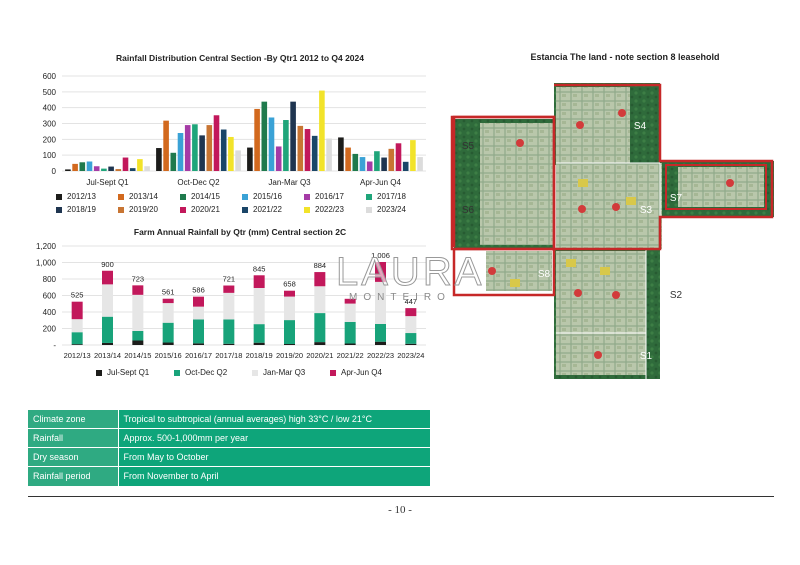 The image size is (800, 565). I want to click on legend-entry: 2017/18, so click(386, 196).